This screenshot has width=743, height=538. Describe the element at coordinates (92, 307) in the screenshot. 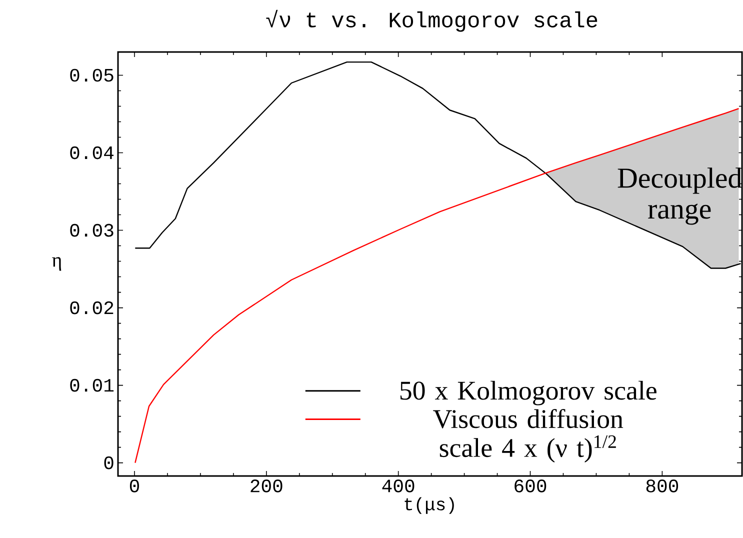

I see `y-tick-label: 0.02` at that location.